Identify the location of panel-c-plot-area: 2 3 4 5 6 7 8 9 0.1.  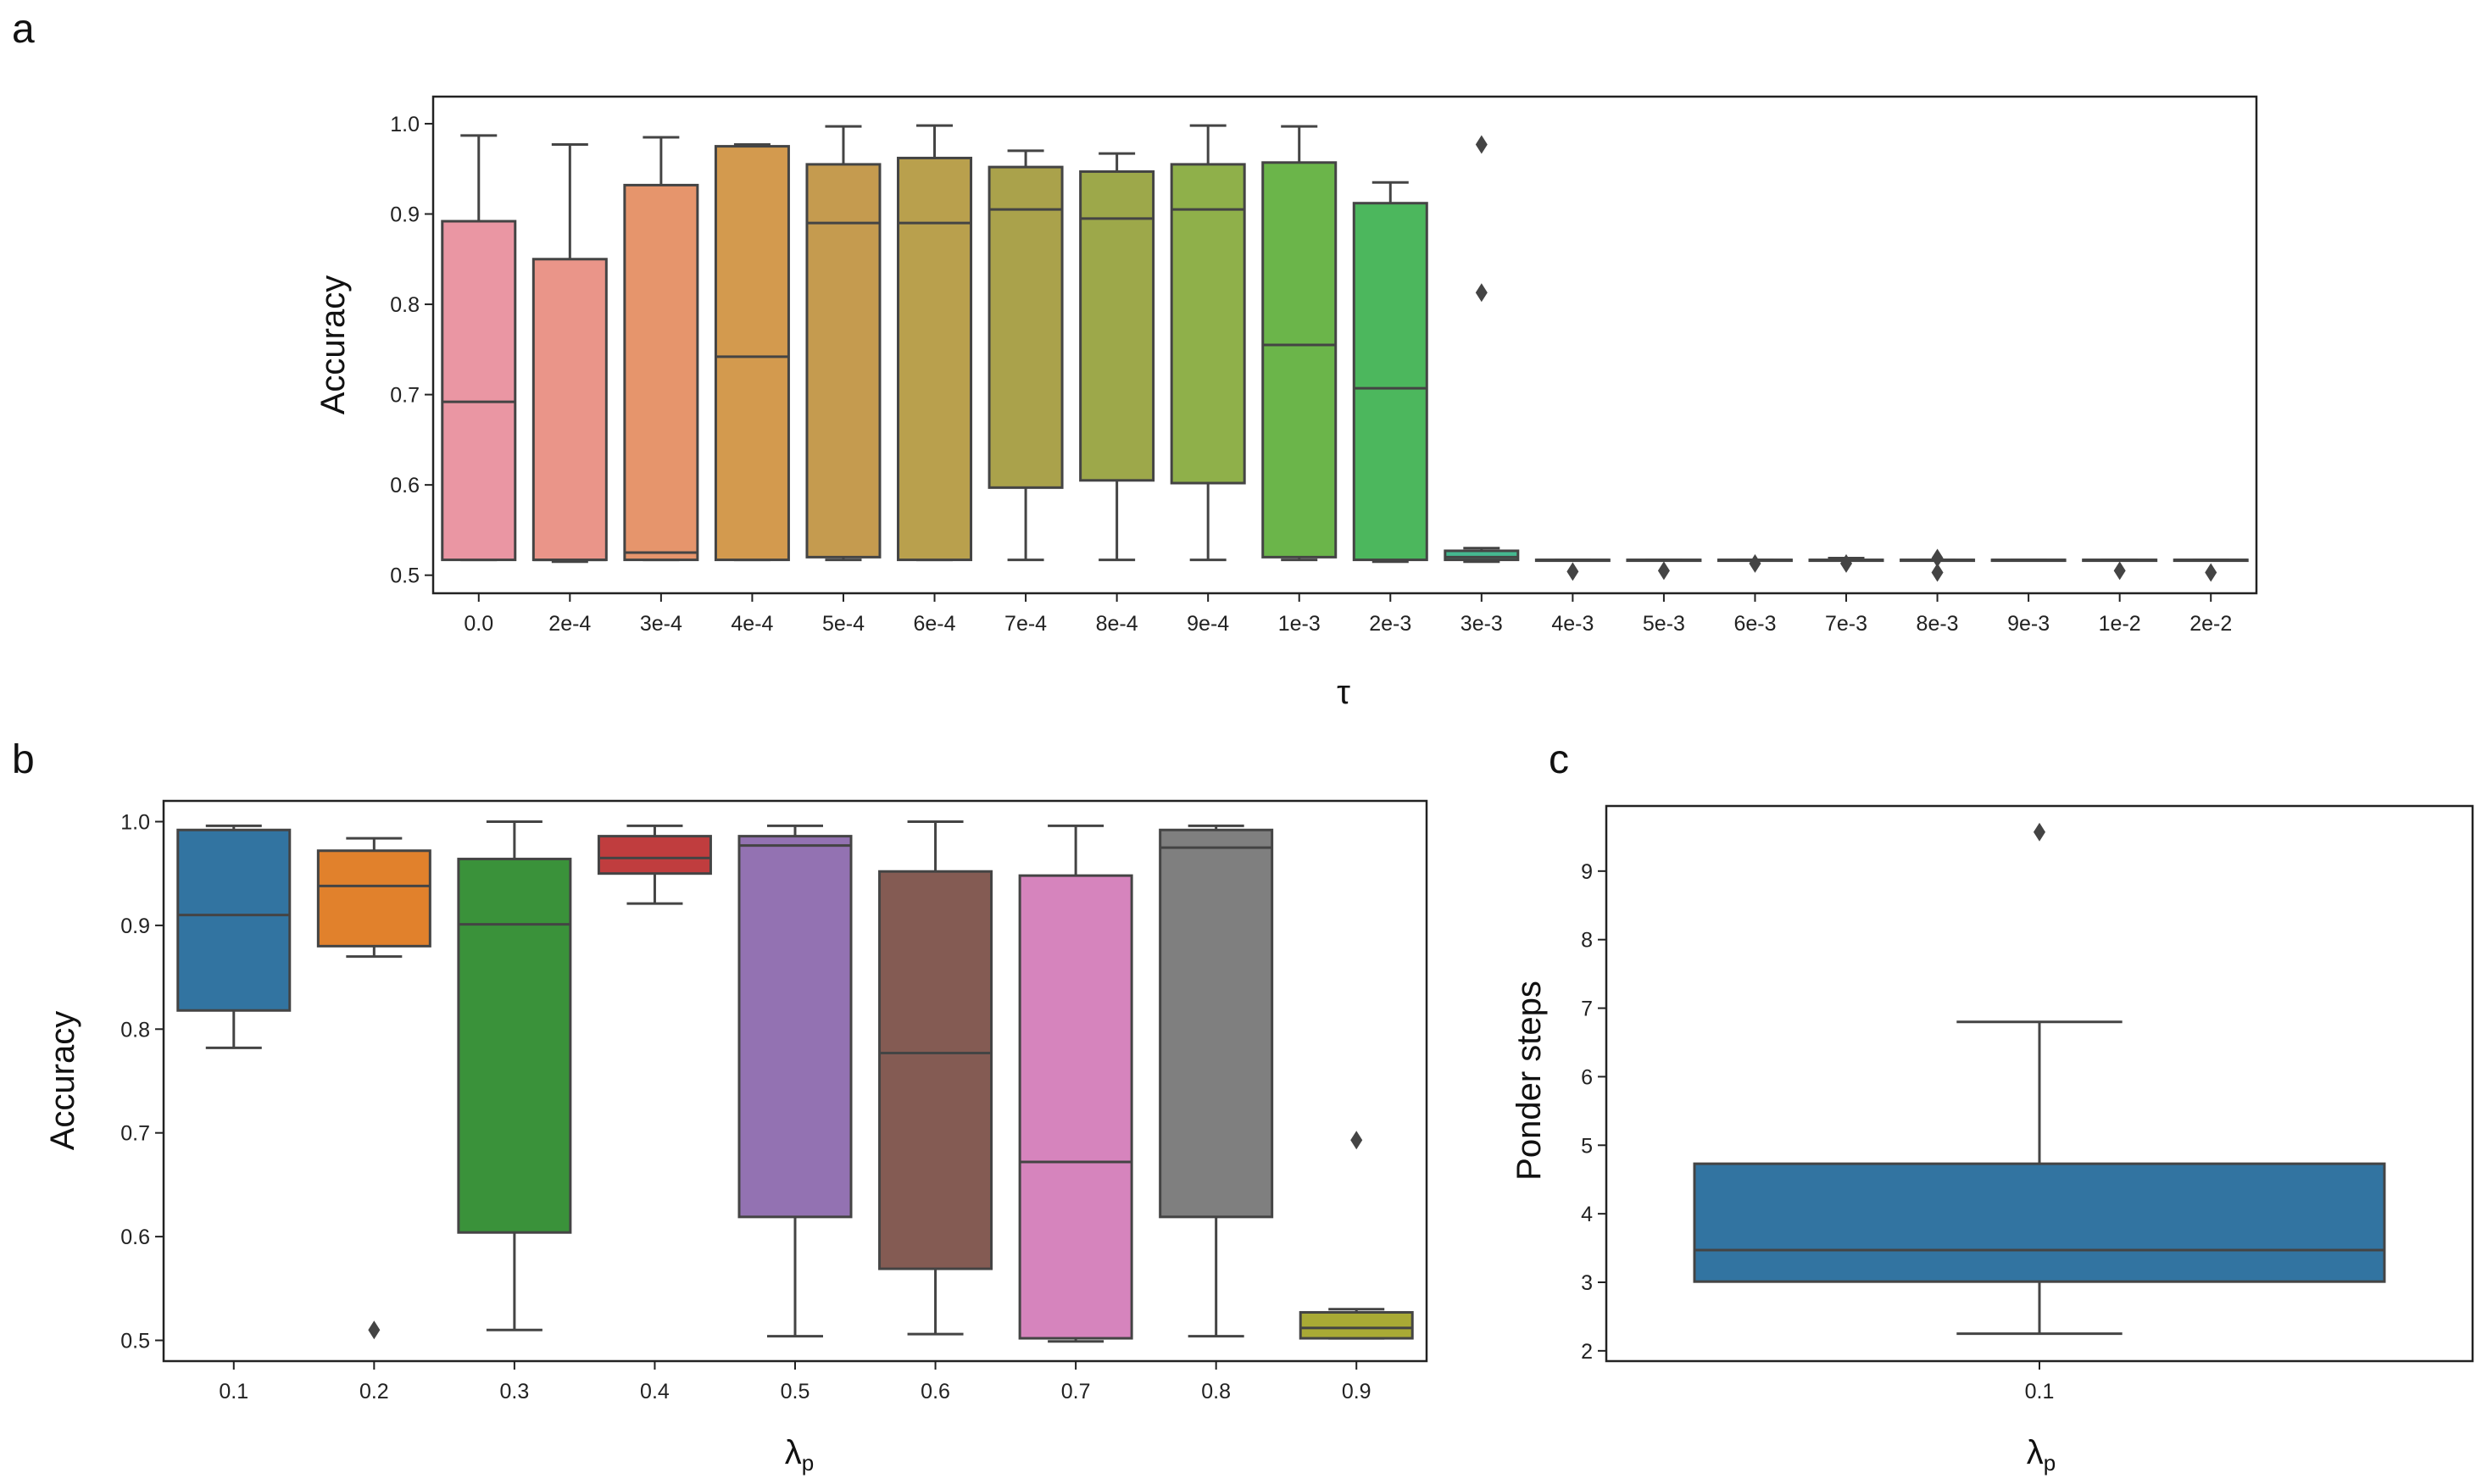
(1983, 1112).